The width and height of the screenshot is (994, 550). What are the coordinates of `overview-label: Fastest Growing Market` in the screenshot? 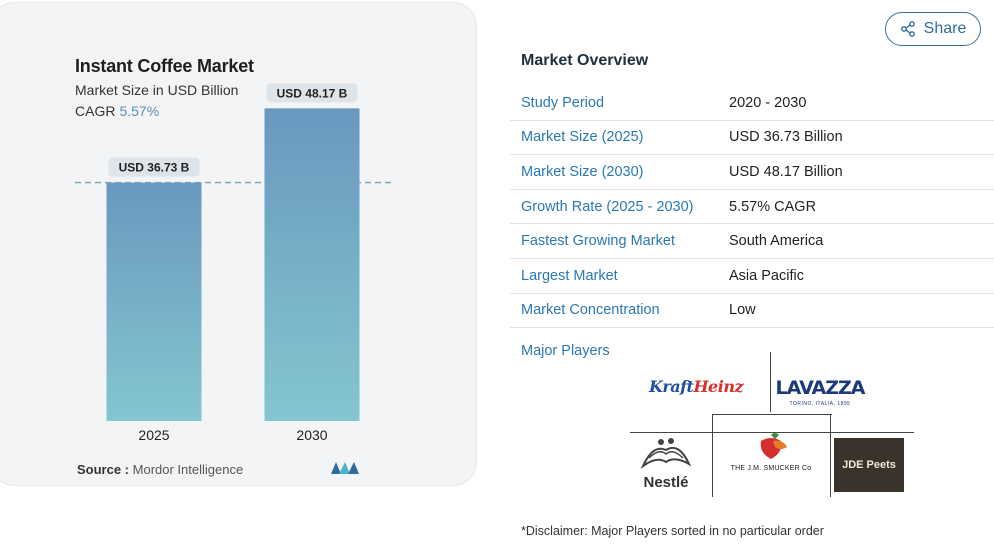 It's located at (598, 241).